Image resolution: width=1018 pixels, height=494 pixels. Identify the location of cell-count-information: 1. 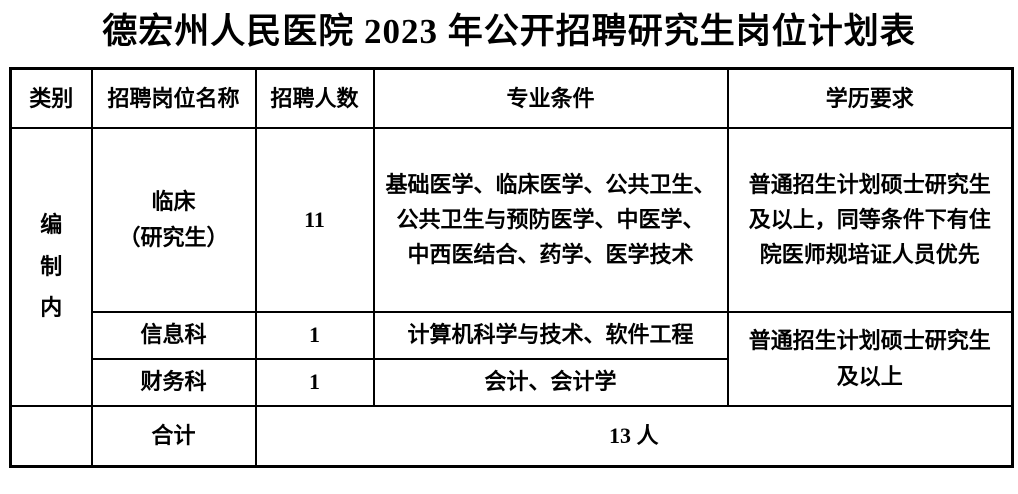
(314, 335).